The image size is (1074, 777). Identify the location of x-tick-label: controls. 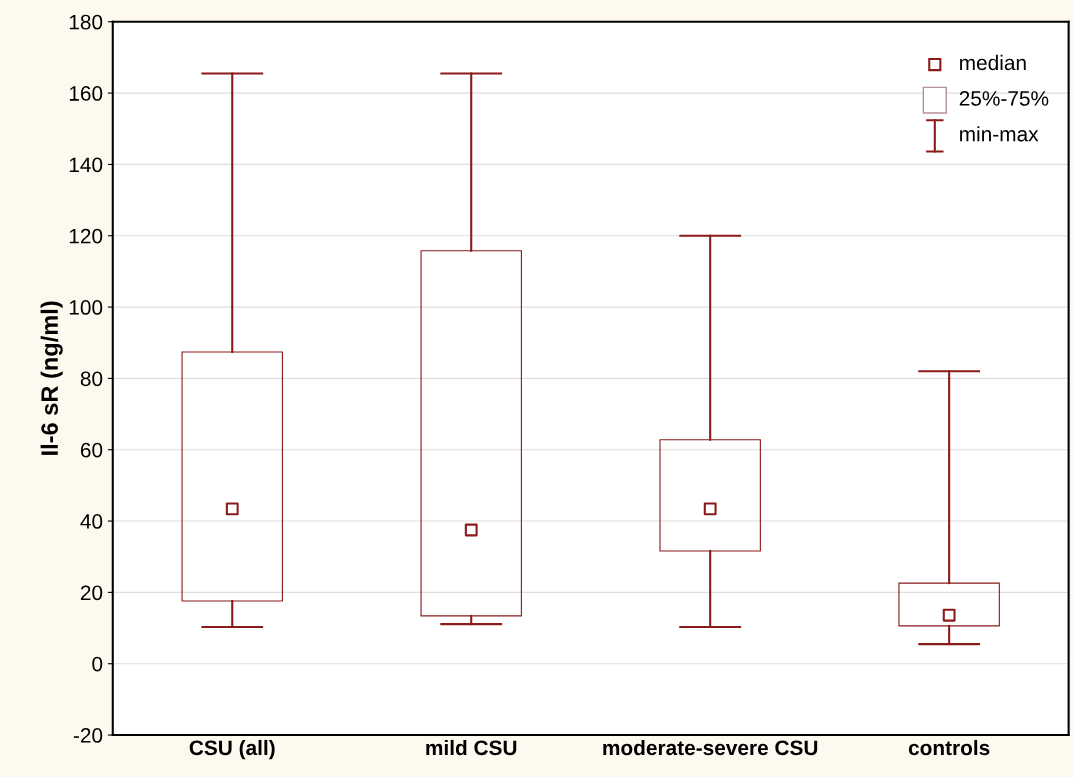
(949, 747).